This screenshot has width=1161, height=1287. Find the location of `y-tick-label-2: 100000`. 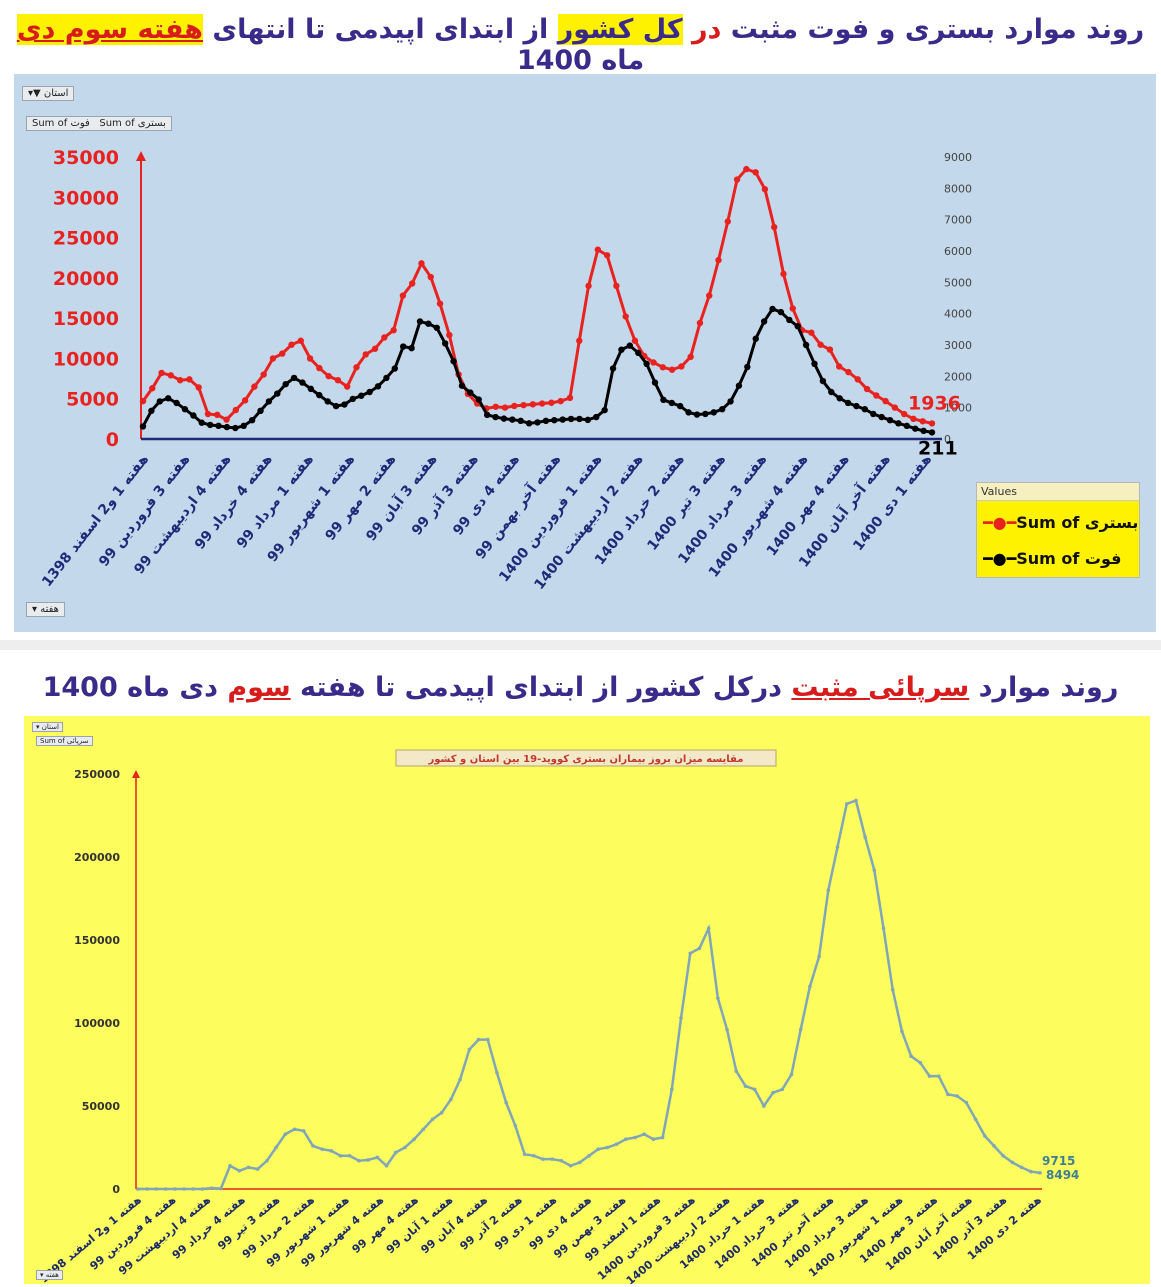

y-tick-label-2: 100000 is located at coordinates (97, 1023).